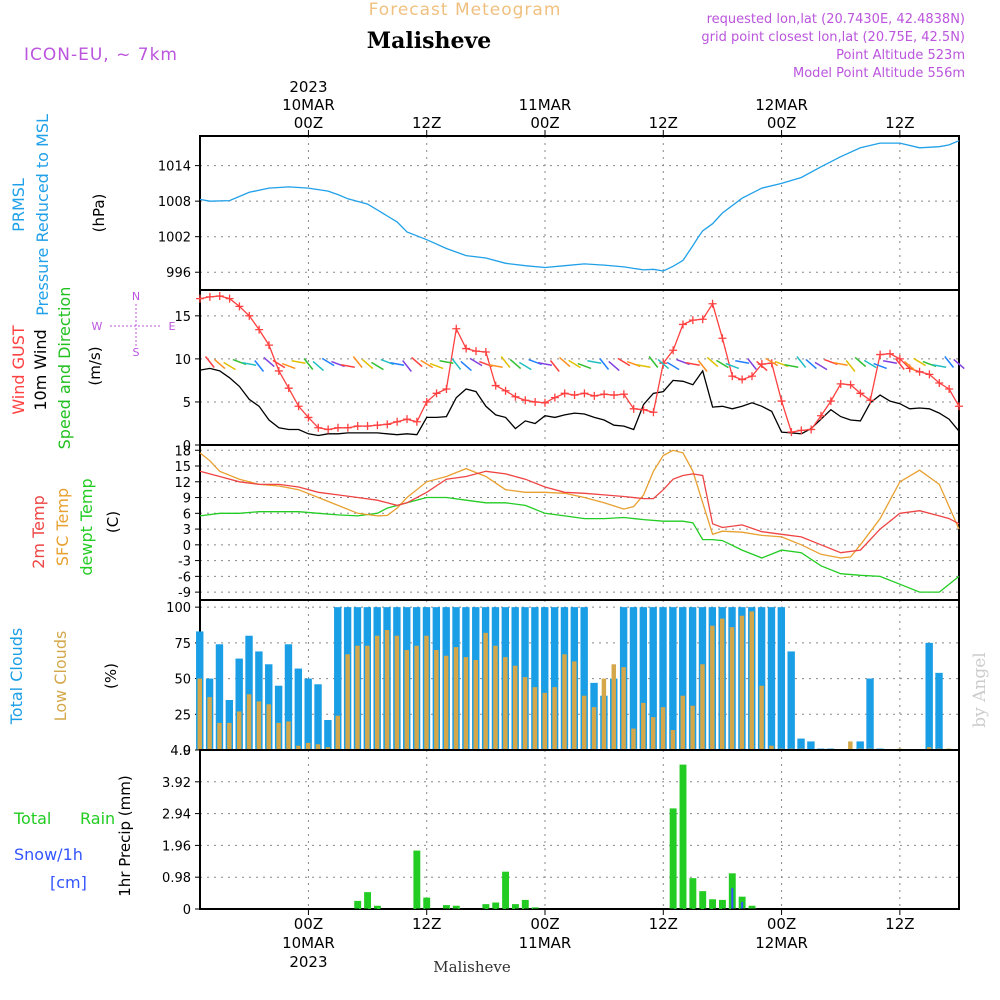 The height and width of the screenshot is (1000, 1000). I want to click on pressure-panel: 996 1002 1008 1014, so click(559, 213).